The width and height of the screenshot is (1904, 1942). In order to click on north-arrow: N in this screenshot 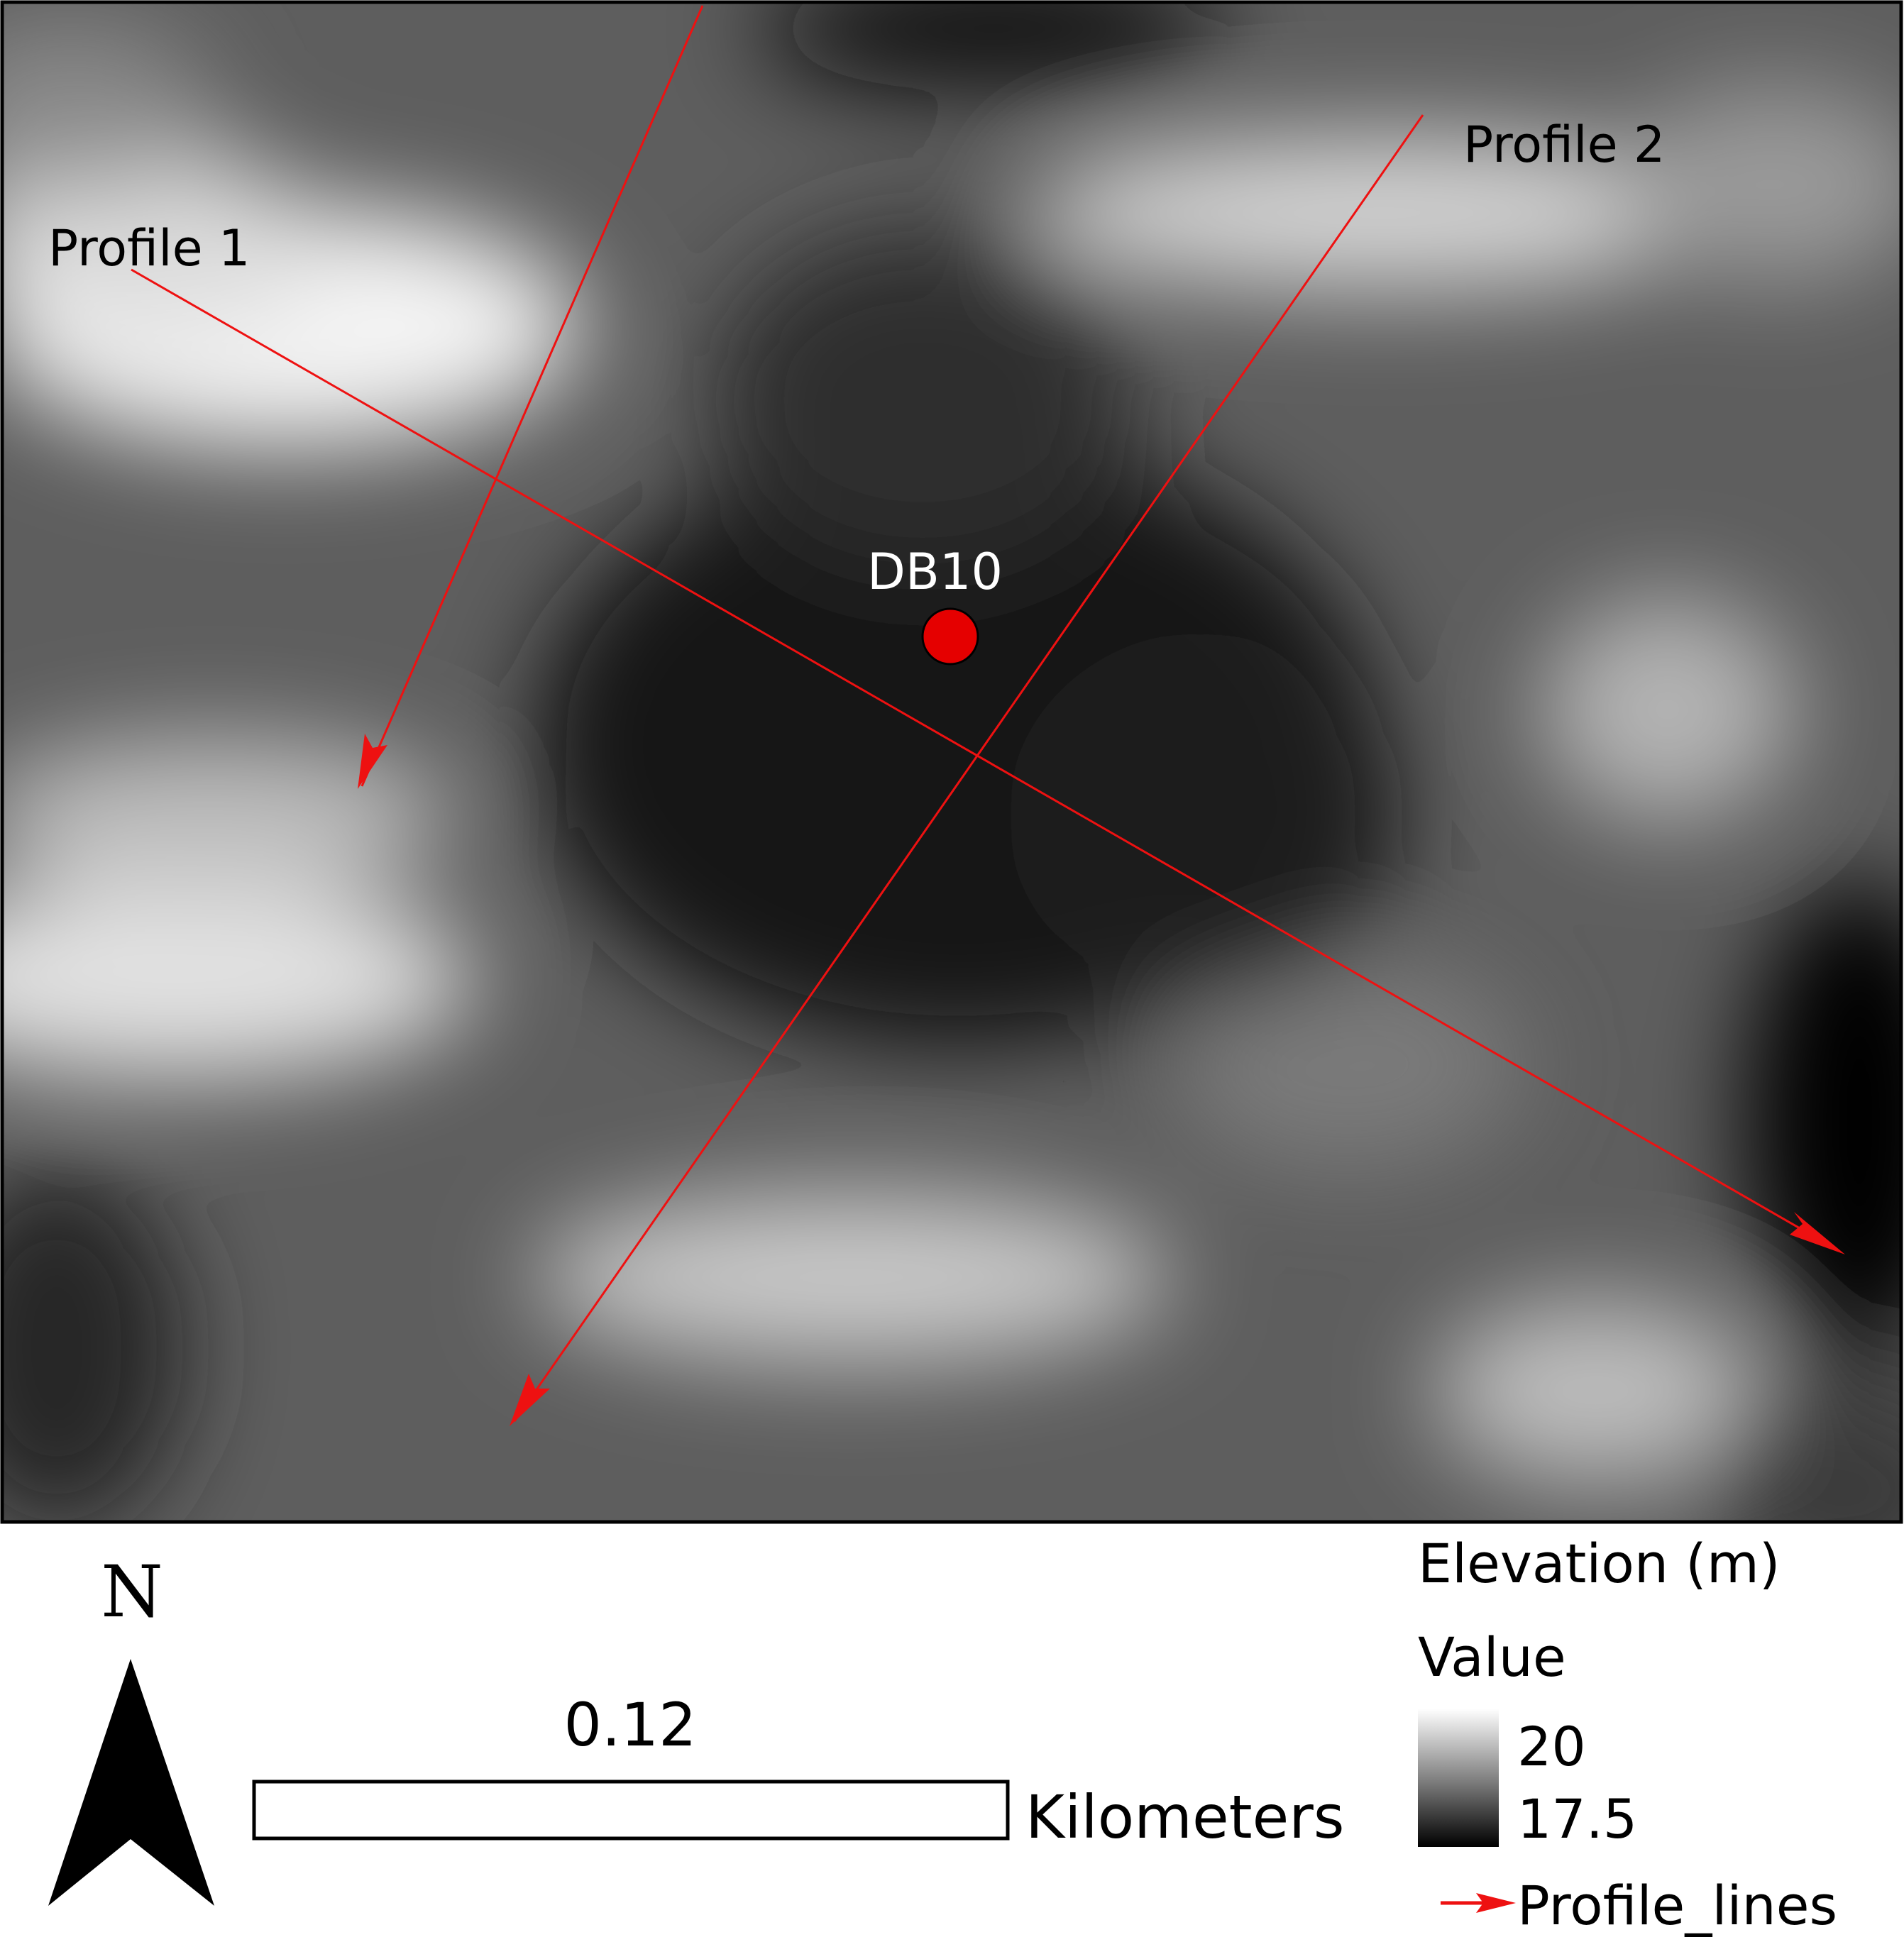, I will do `click(131, 1728)`.